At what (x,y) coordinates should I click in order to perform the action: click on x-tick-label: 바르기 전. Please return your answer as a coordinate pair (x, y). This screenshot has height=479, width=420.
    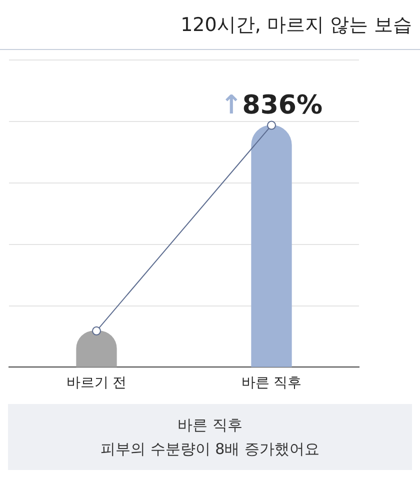
    Looking at the image, I should click on (96, 383).